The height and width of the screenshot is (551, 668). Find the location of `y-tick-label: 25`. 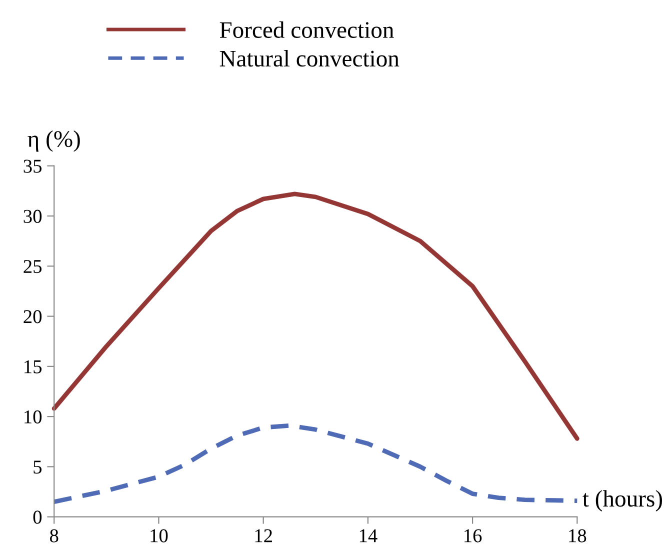

y-tick-label: 25 is located at coordinates (33, 267).